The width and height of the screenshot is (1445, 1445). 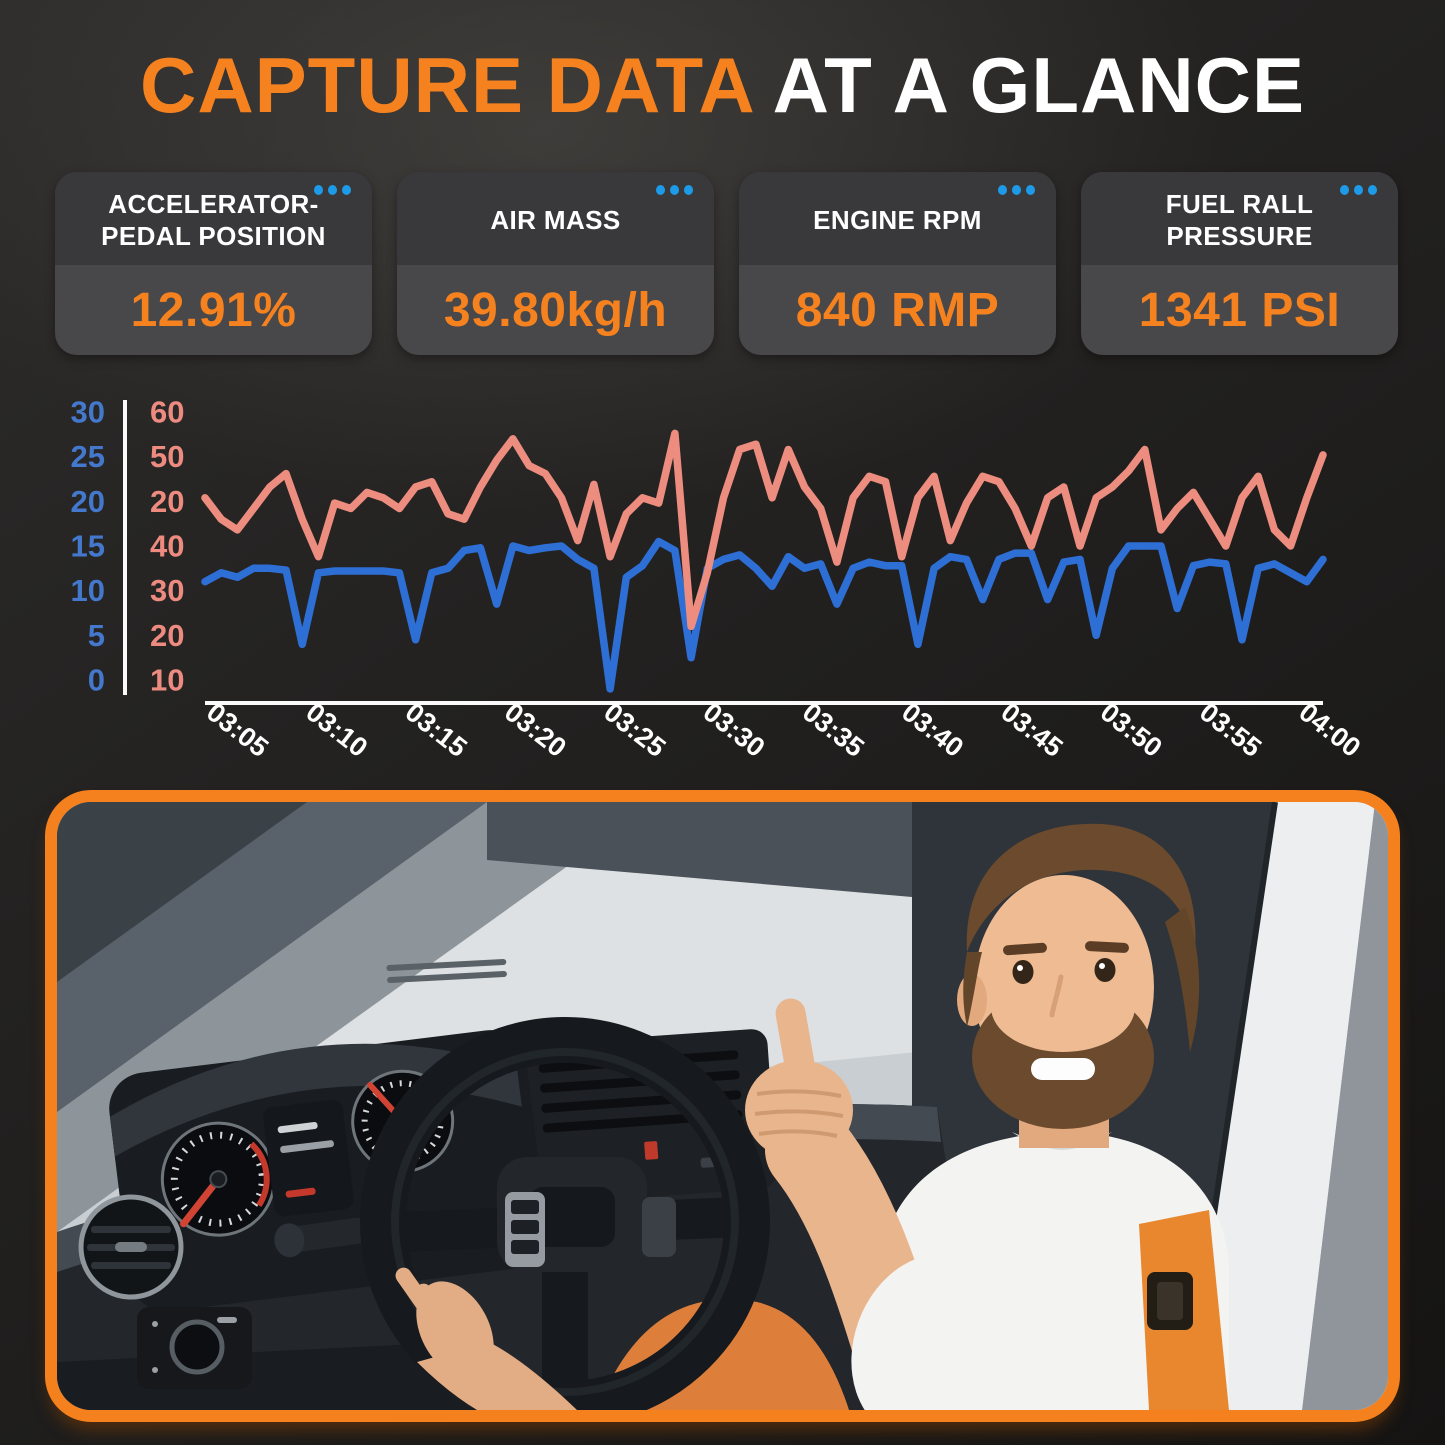 What do you see at coordinates (88, 590) in the screenshot?
I see `left-axis-tick: 10` at bounding box center [88, 590].